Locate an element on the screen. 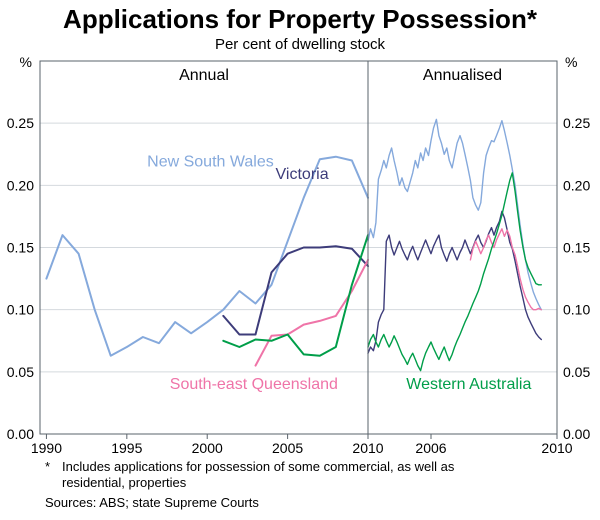 This screenshot has height=520, width=600. y-tick-label-right: 0.10 is located at coordinates (576, 309).